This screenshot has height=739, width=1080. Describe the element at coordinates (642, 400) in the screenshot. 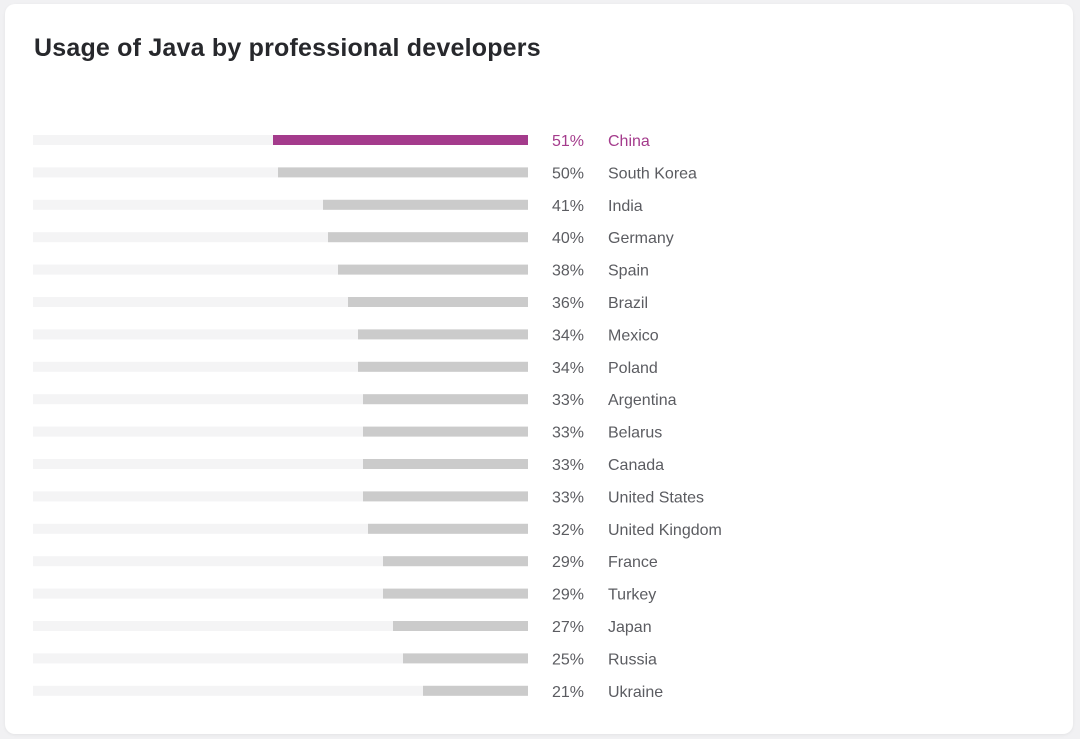

I see `category-label: Argentina` at that location.